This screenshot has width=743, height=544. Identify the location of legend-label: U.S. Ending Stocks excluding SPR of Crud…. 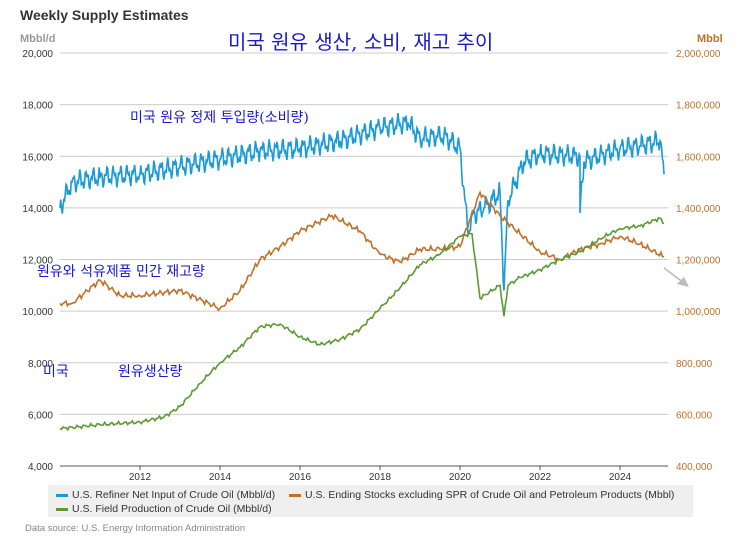
(490, 495).